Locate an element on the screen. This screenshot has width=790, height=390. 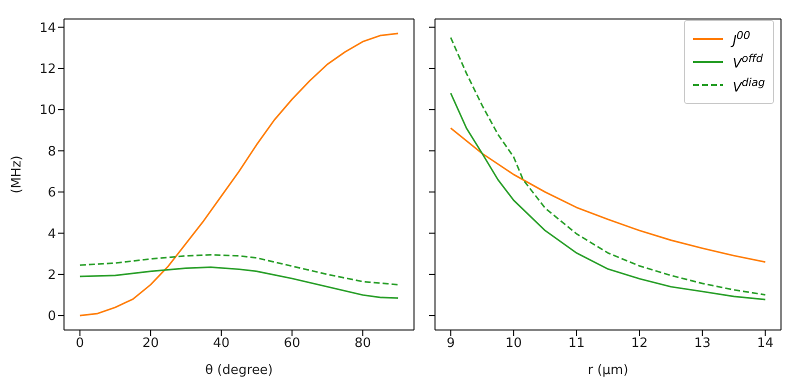
legend-label: J$^{00}$ is located at coordinates (741, 38).